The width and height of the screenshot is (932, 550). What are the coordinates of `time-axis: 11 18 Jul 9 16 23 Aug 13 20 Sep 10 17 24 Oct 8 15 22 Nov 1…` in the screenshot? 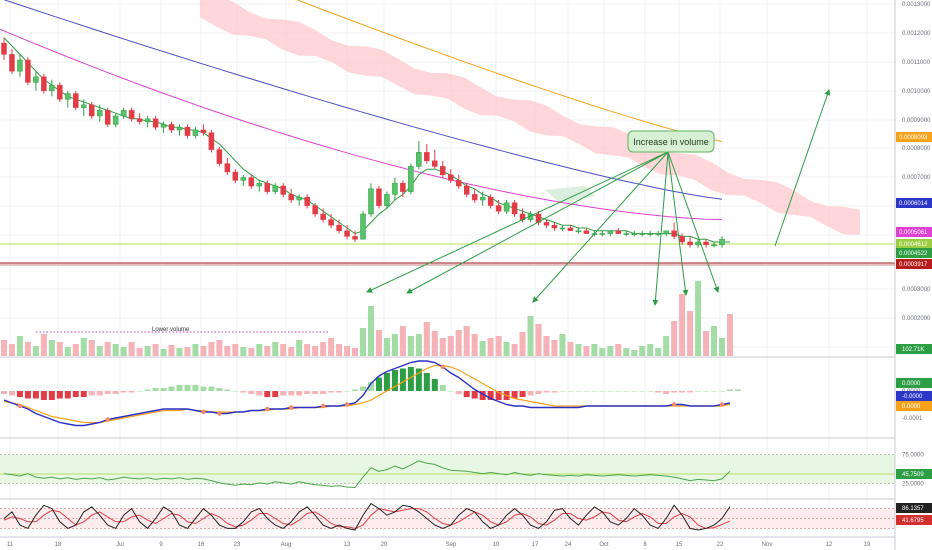 It's located at (439, 545).